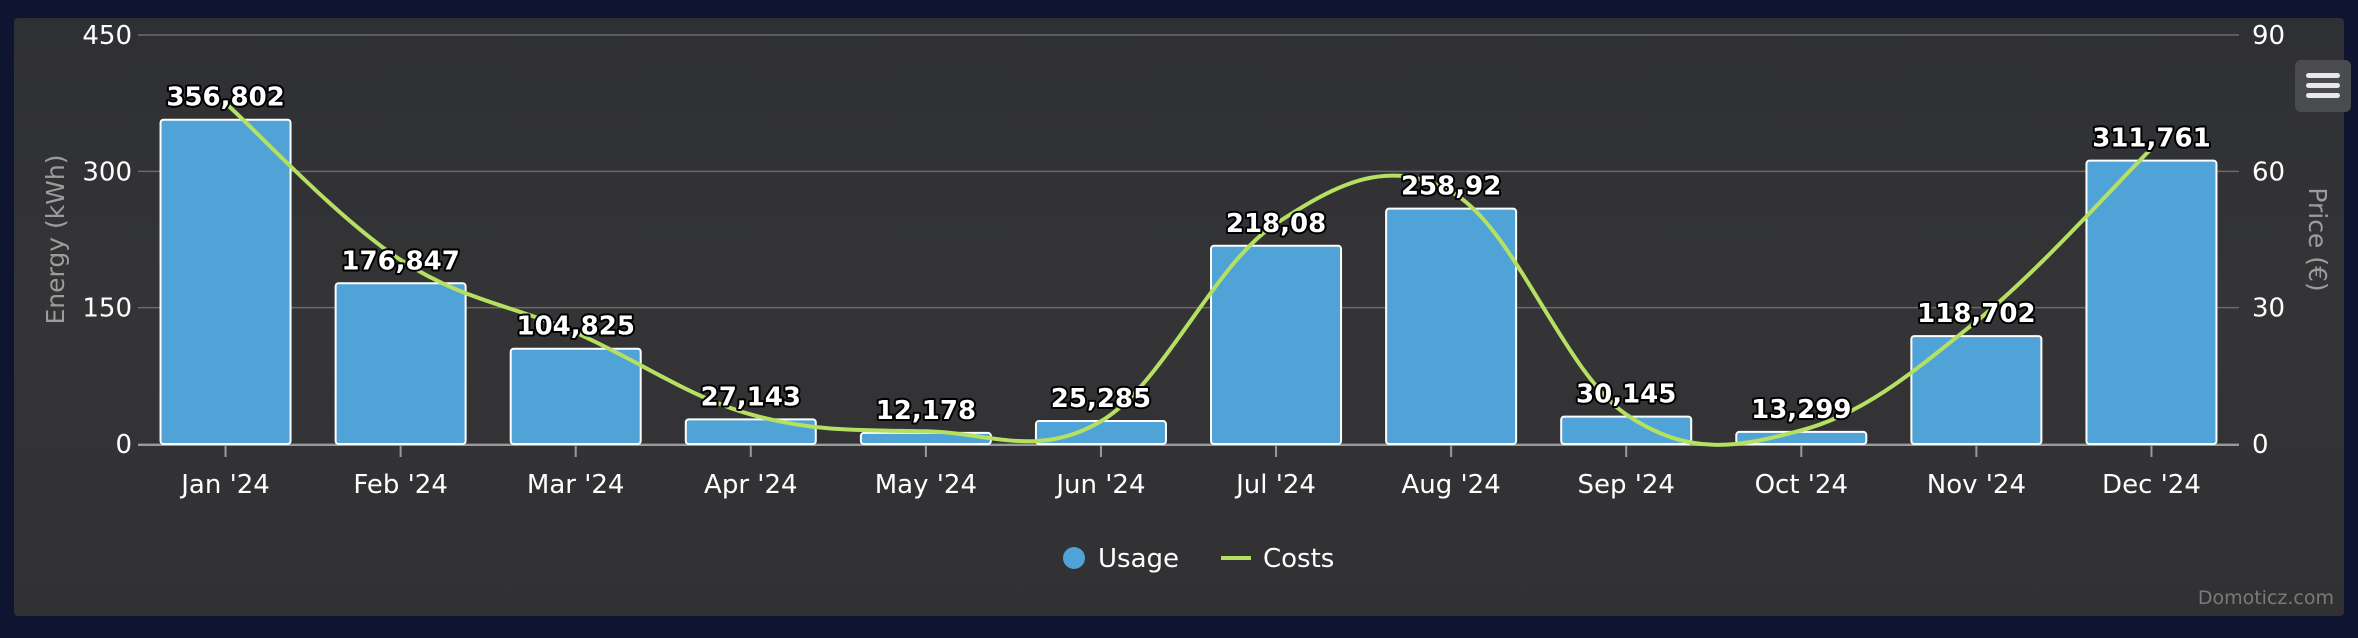 This screenshot has width=2358, height=638. I want to click on y-right-tick-label: 90, so click(2268, 36).